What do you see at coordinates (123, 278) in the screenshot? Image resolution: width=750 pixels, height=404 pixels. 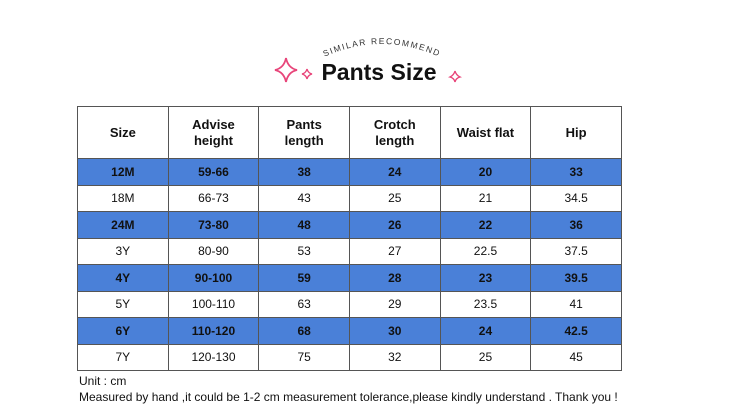 I see `table-cell: 4Y` at bounding box center [123, 278].